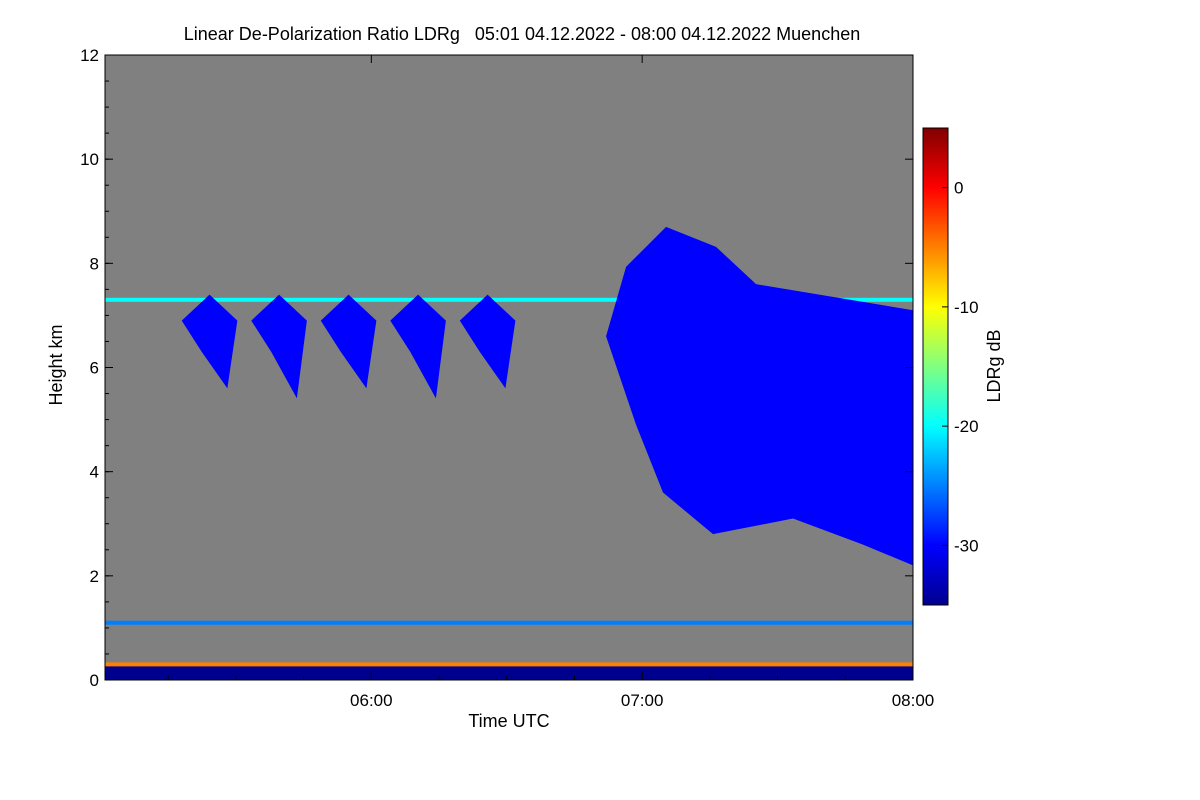 Image resolution: width=1200 pixels, height=800 pixels. I want to click on colorbar, so click(935, 366).